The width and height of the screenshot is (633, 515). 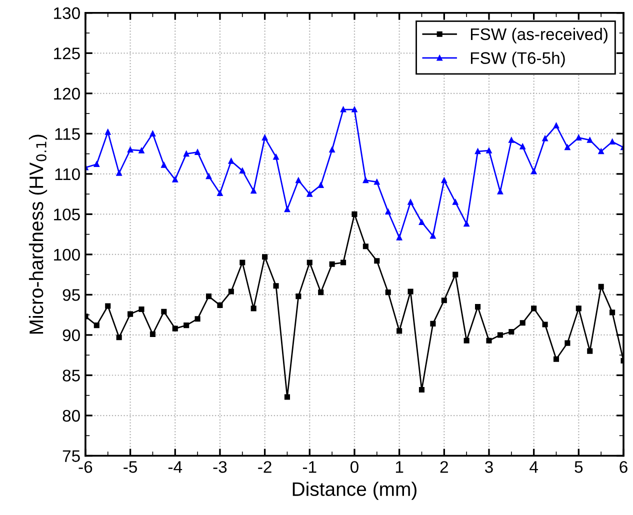 I want to click on y-tick-label: 115, so click(x=67, y=134).